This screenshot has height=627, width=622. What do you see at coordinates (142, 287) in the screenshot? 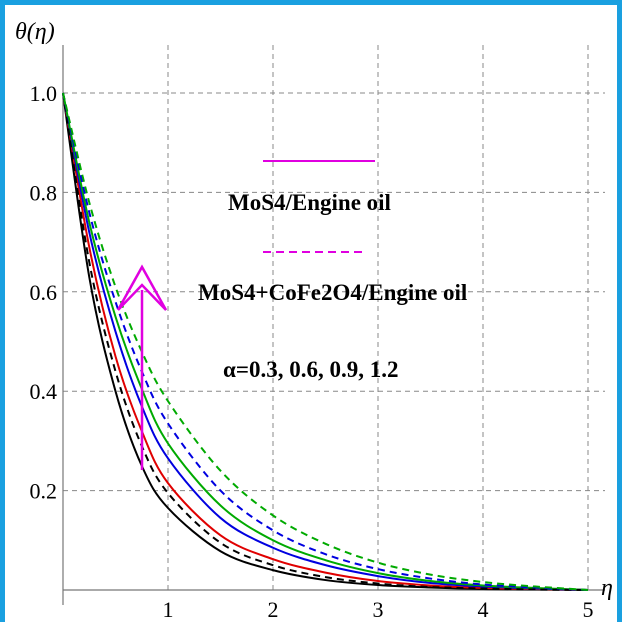
I see `arrow-head` at bounding box center [142, 287].